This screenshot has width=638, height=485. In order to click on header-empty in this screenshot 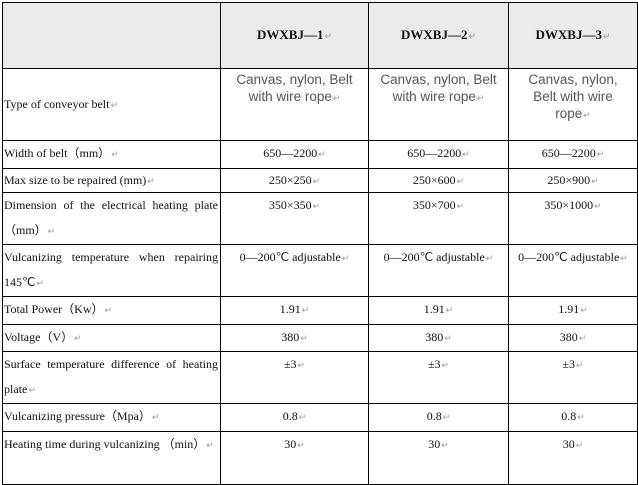, I will do `click(111, 35)`.